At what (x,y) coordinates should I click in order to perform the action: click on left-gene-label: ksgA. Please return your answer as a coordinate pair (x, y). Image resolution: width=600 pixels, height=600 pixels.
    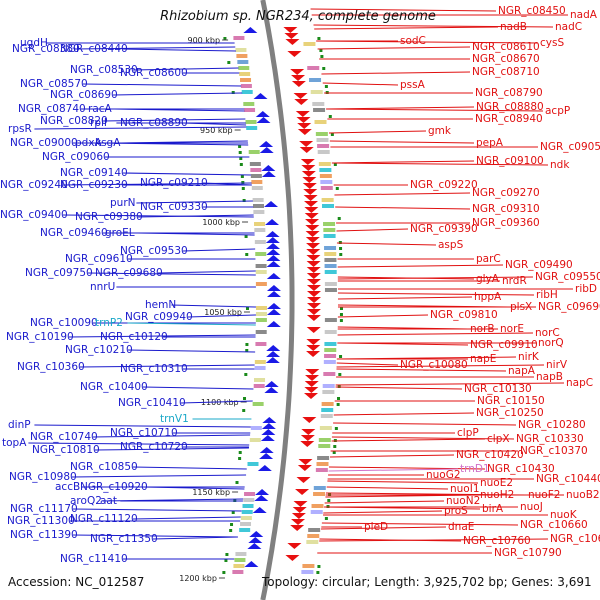
    Looking at the image, I should click on (108, 143).